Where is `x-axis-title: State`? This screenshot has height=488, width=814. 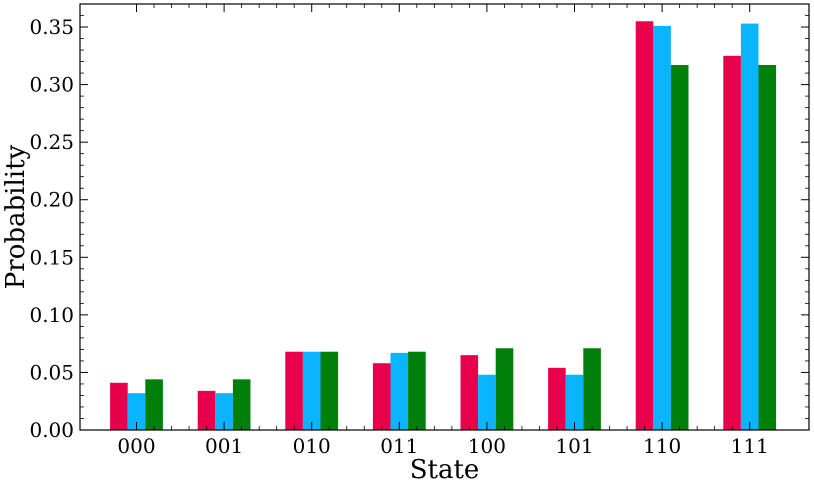
x-axis-title: State is located at coordinates (445, 470).